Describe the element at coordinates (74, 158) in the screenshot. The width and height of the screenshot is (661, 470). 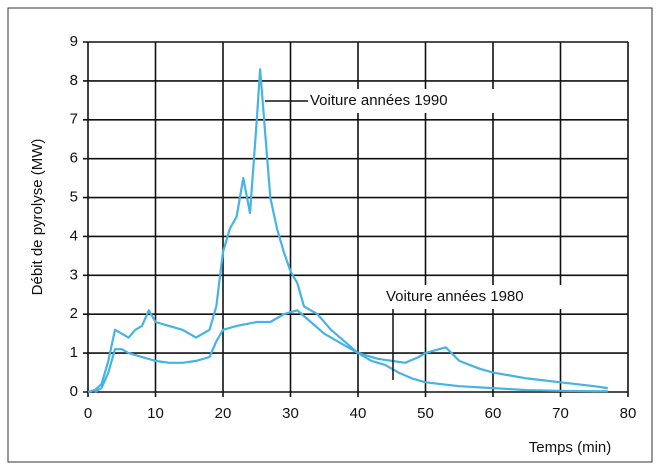
I see `y-tick-label: 6` at that location.